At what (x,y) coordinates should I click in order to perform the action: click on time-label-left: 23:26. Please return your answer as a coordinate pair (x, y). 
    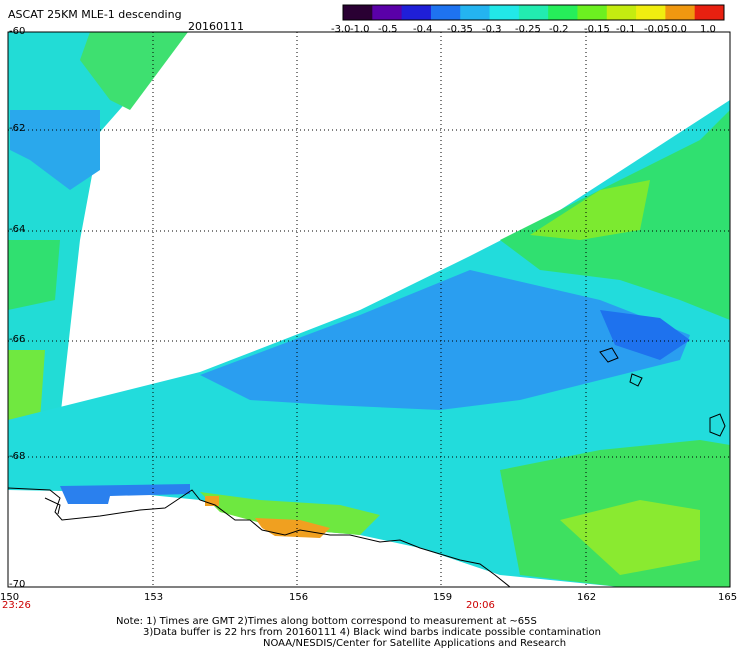
    Looking at the image, I should click on (16, 605).